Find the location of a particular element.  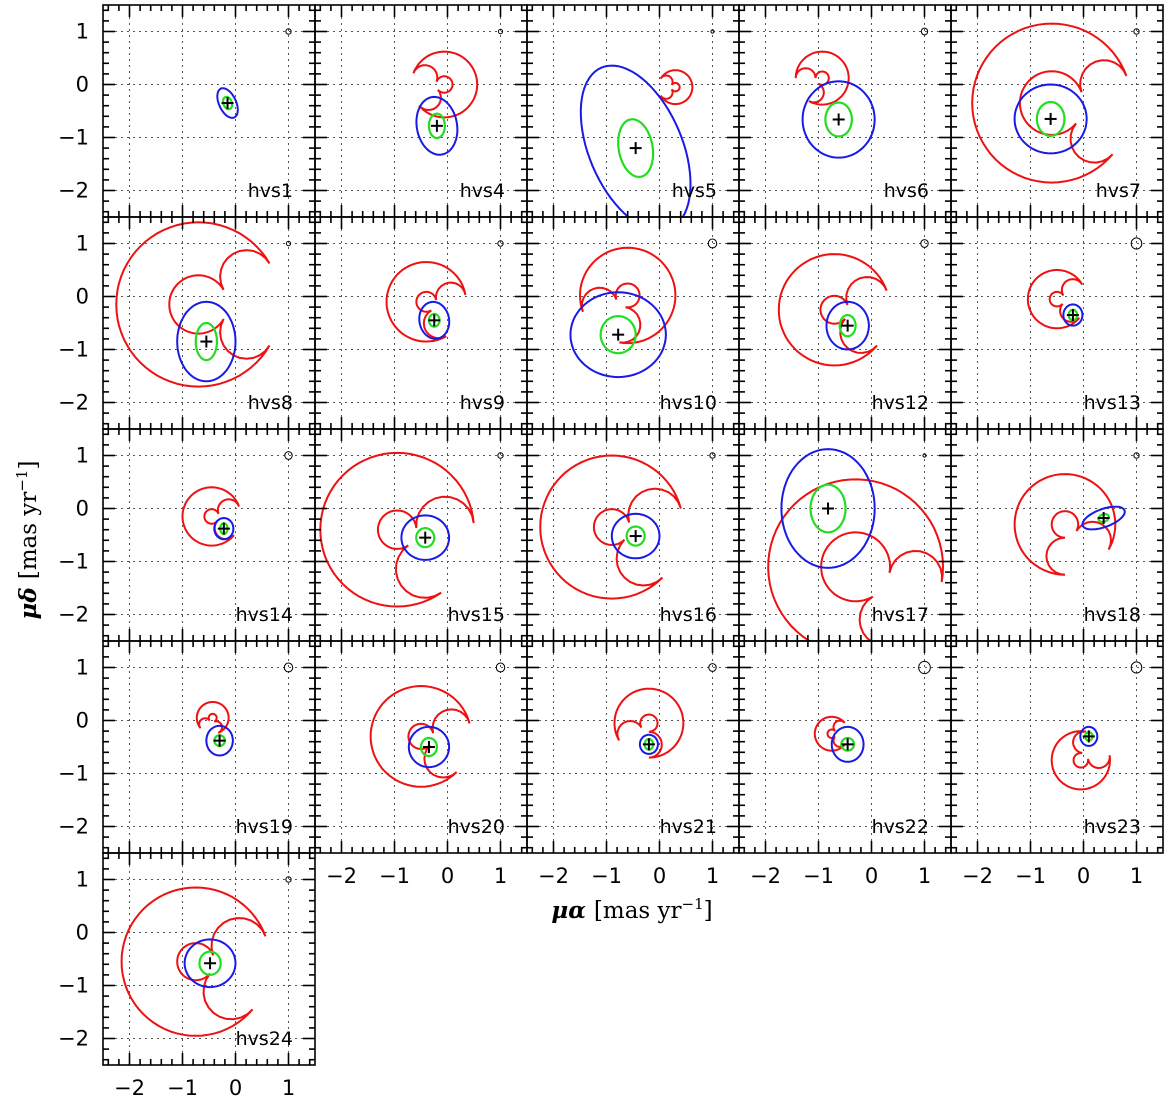

x-axis-symbol: μα is located at coordinates (568, 910).